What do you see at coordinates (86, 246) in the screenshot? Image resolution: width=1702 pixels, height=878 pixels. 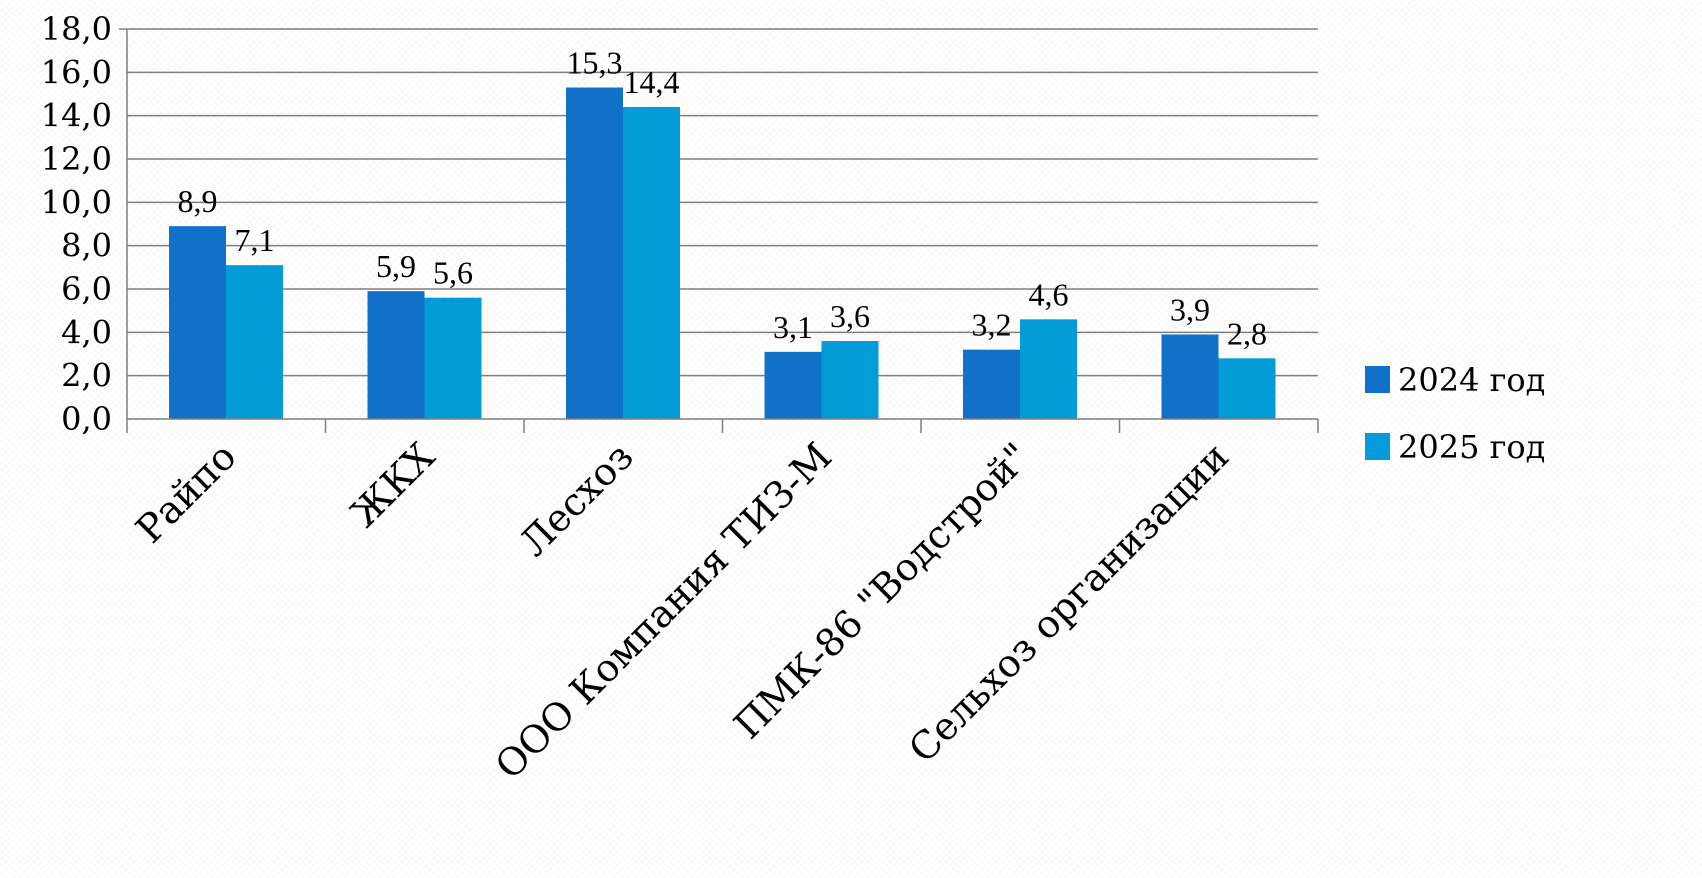 I see `y-tick-label: 8,0` at bounding box center [86, 246].